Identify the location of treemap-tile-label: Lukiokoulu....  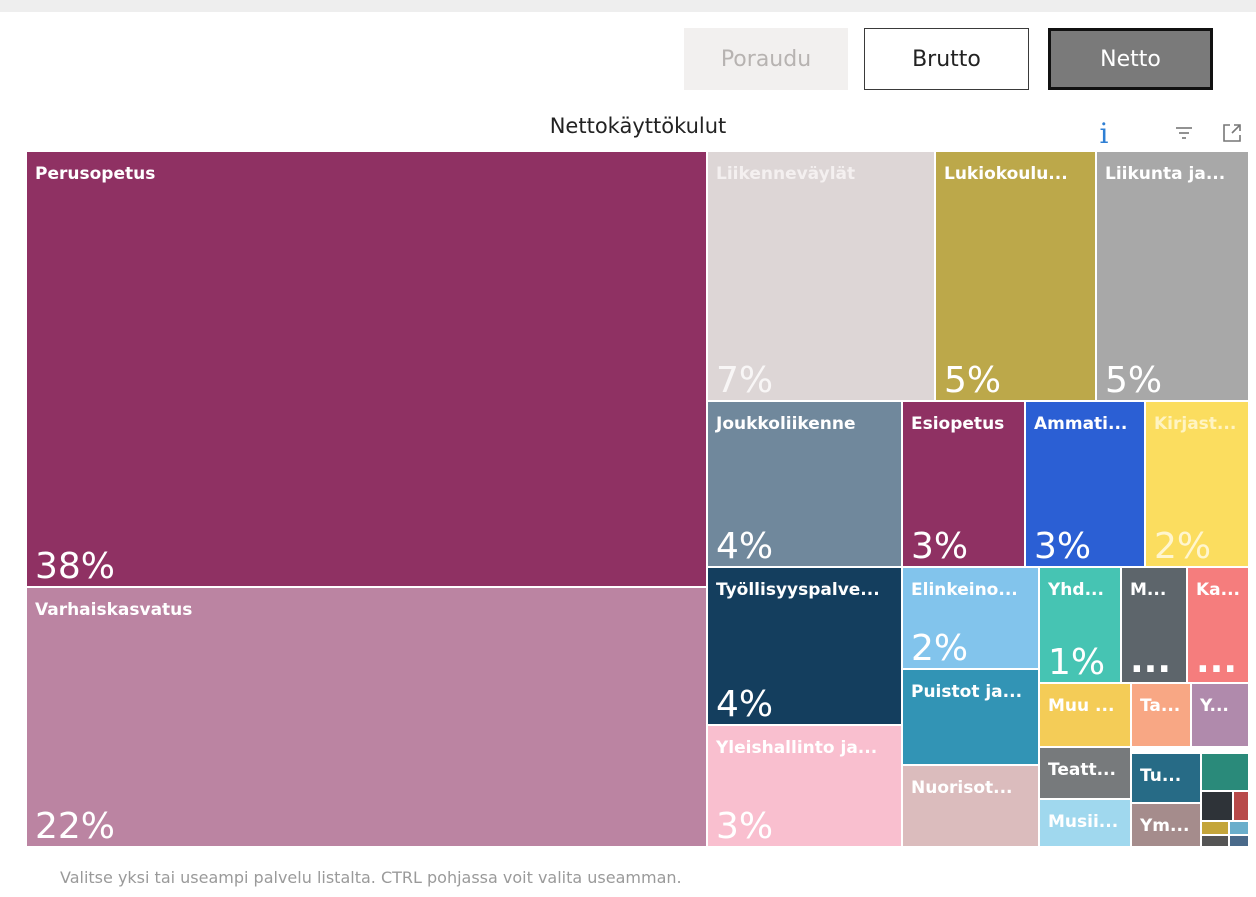
(1006, 174).